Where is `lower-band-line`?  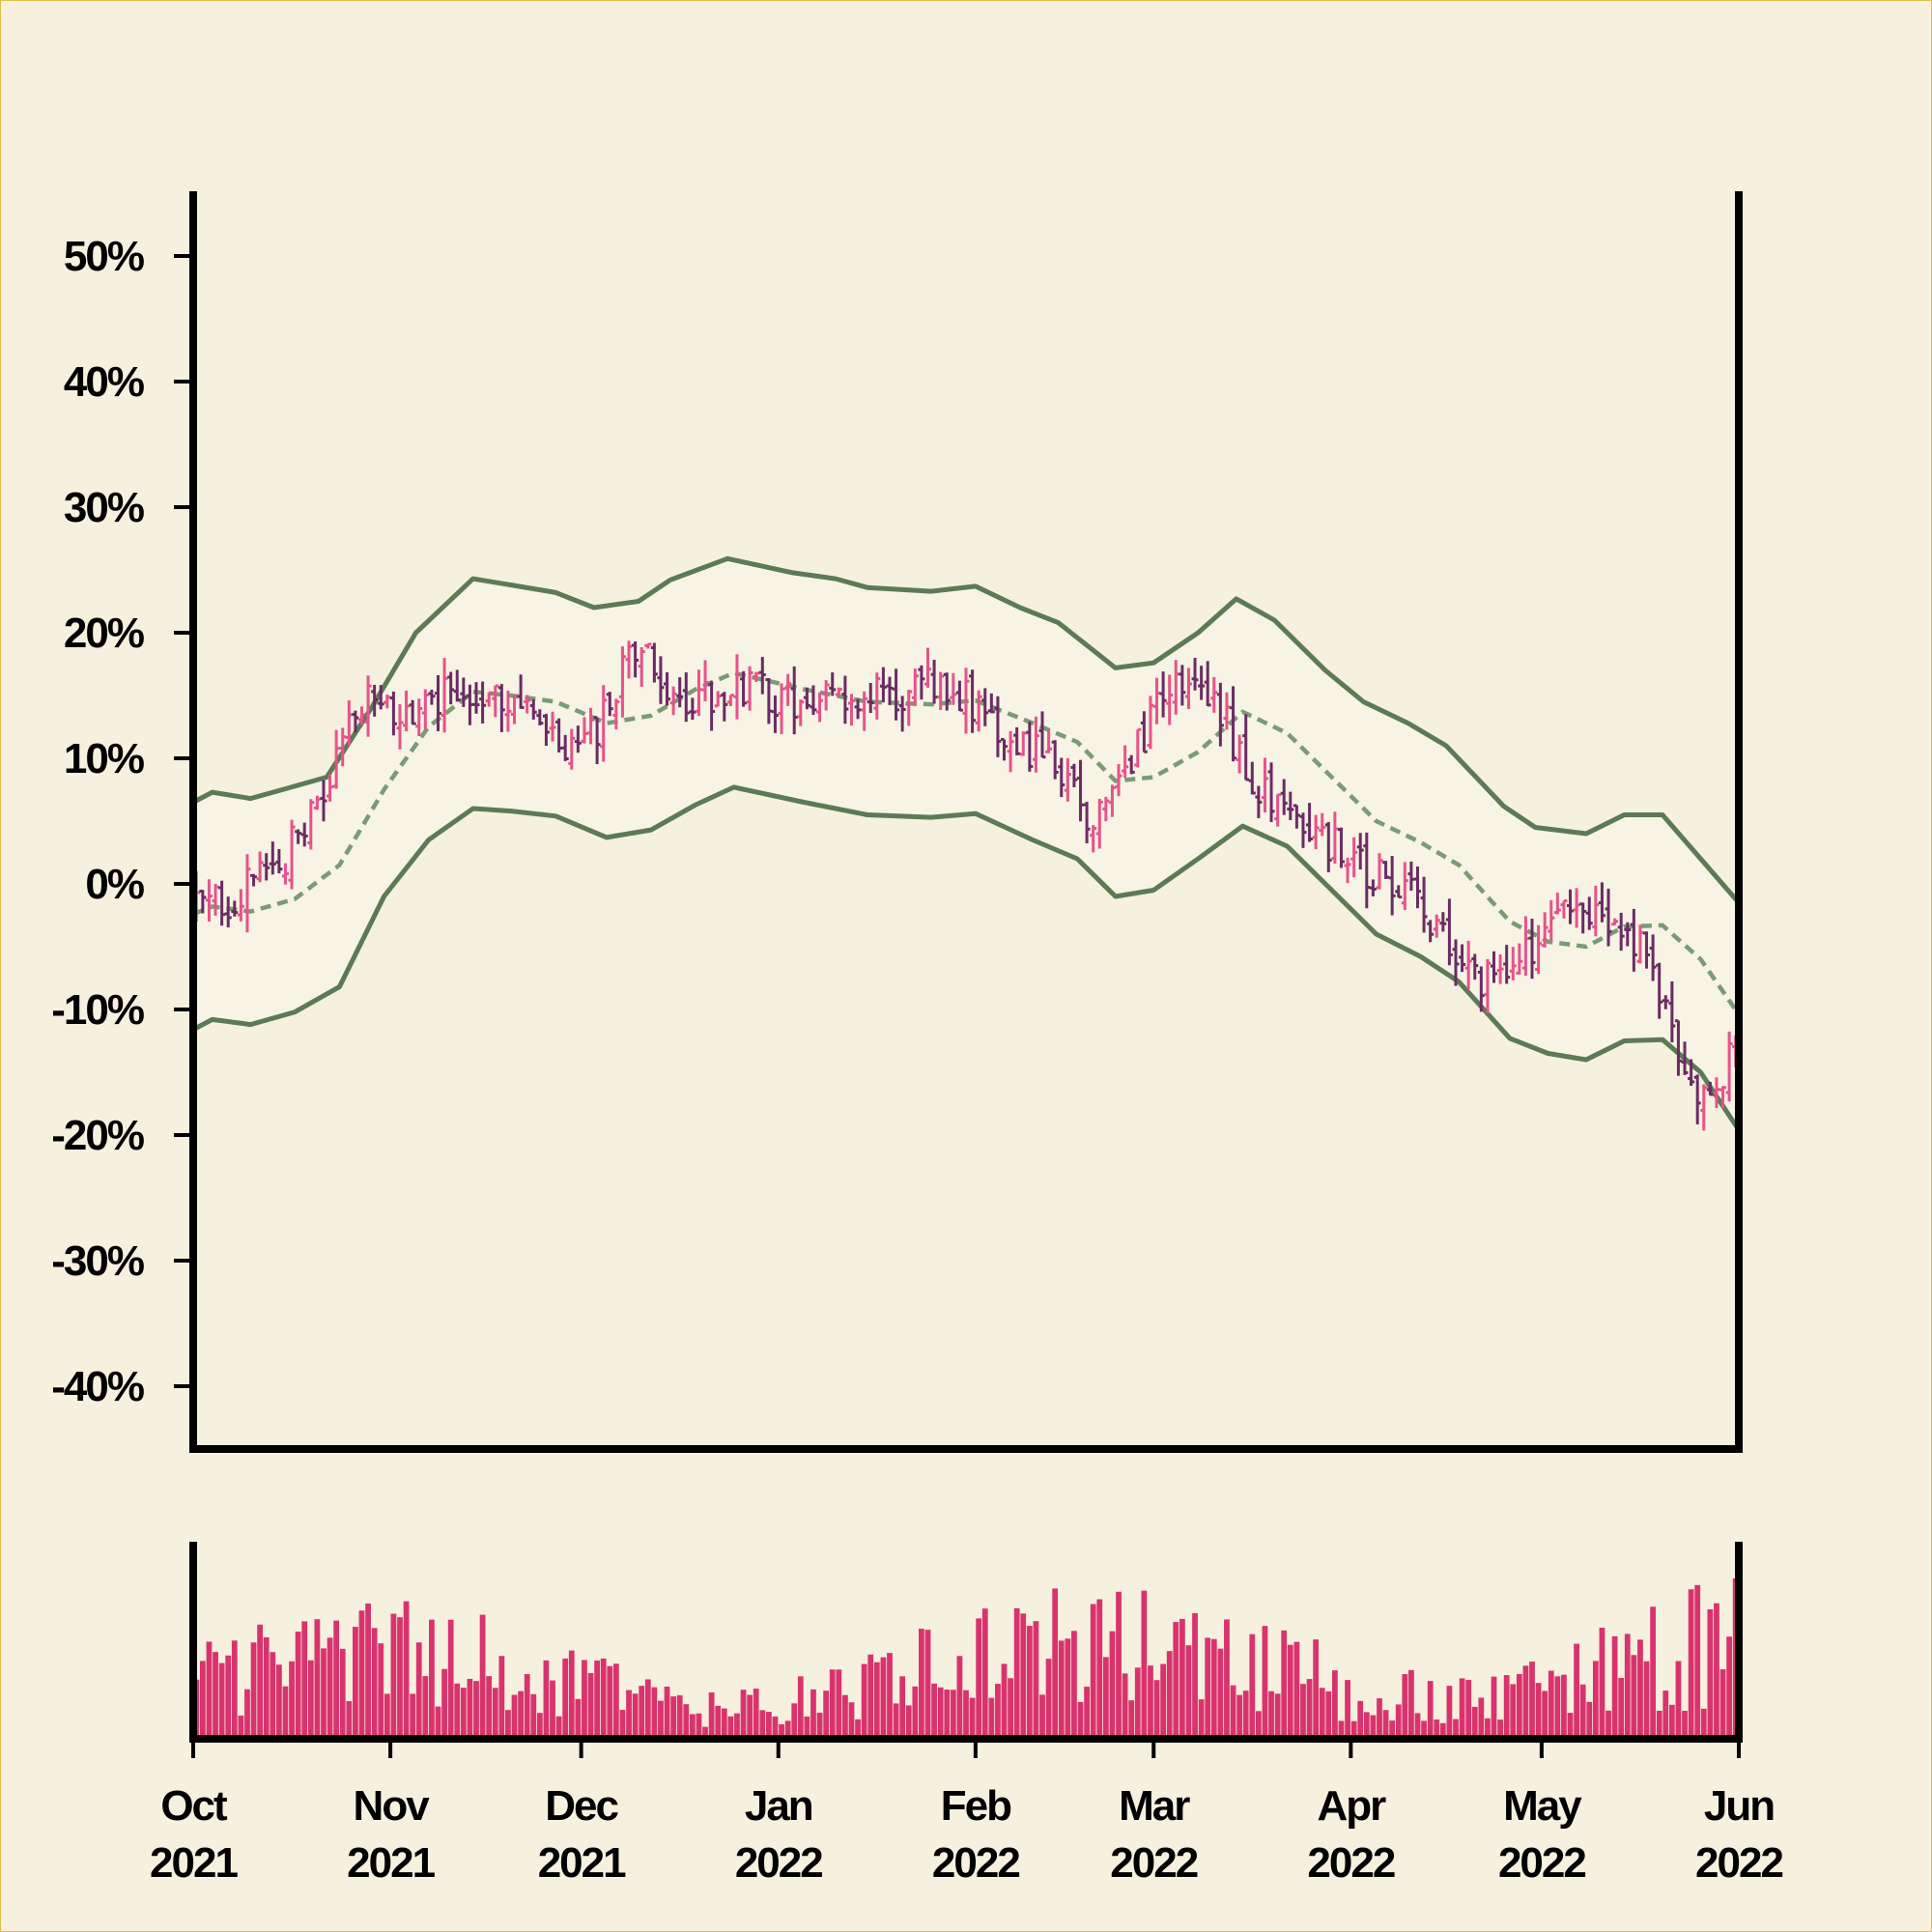 lower-band-line is located at coordinates (966, 958).